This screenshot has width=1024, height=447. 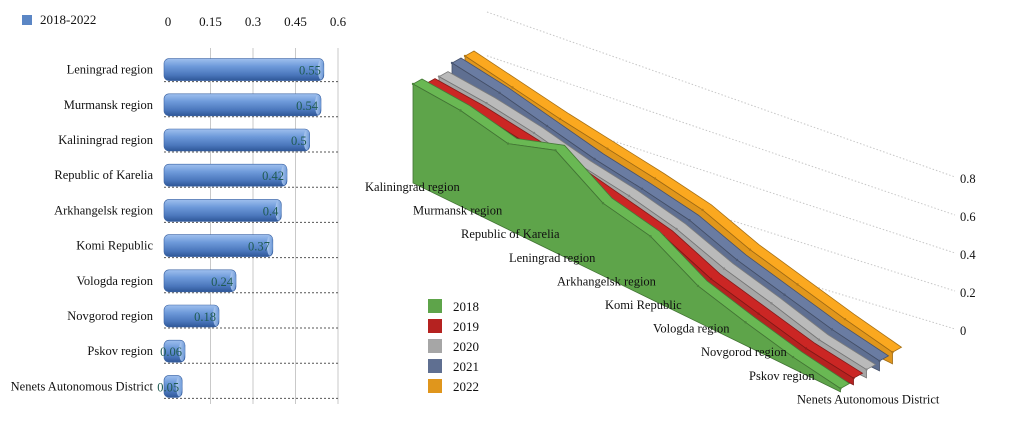 What do you see at coordinates (168, 21) in the screenshot?
I see `x-tick-label-0: 0` at bounding box center [168, 21].